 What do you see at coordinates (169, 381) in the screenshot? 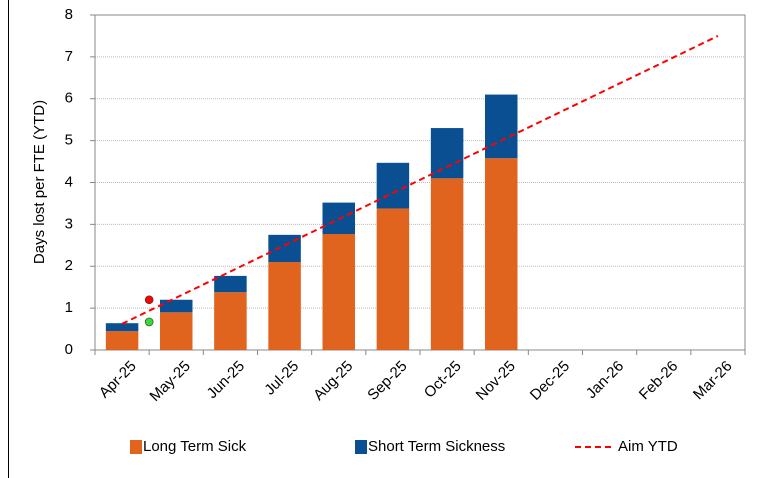
I see `x-tick-label: May-25` at bounding box center [169, 381].